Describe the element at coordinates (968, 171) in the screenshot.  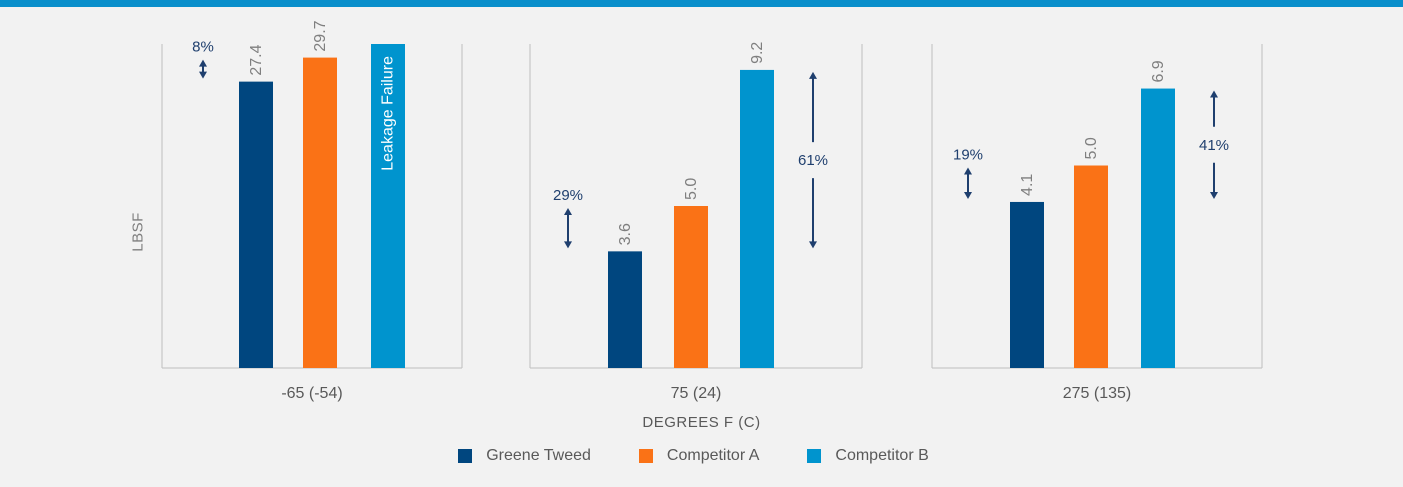
I see `group-275-135-diff-arrow-19-head-up` at that location.